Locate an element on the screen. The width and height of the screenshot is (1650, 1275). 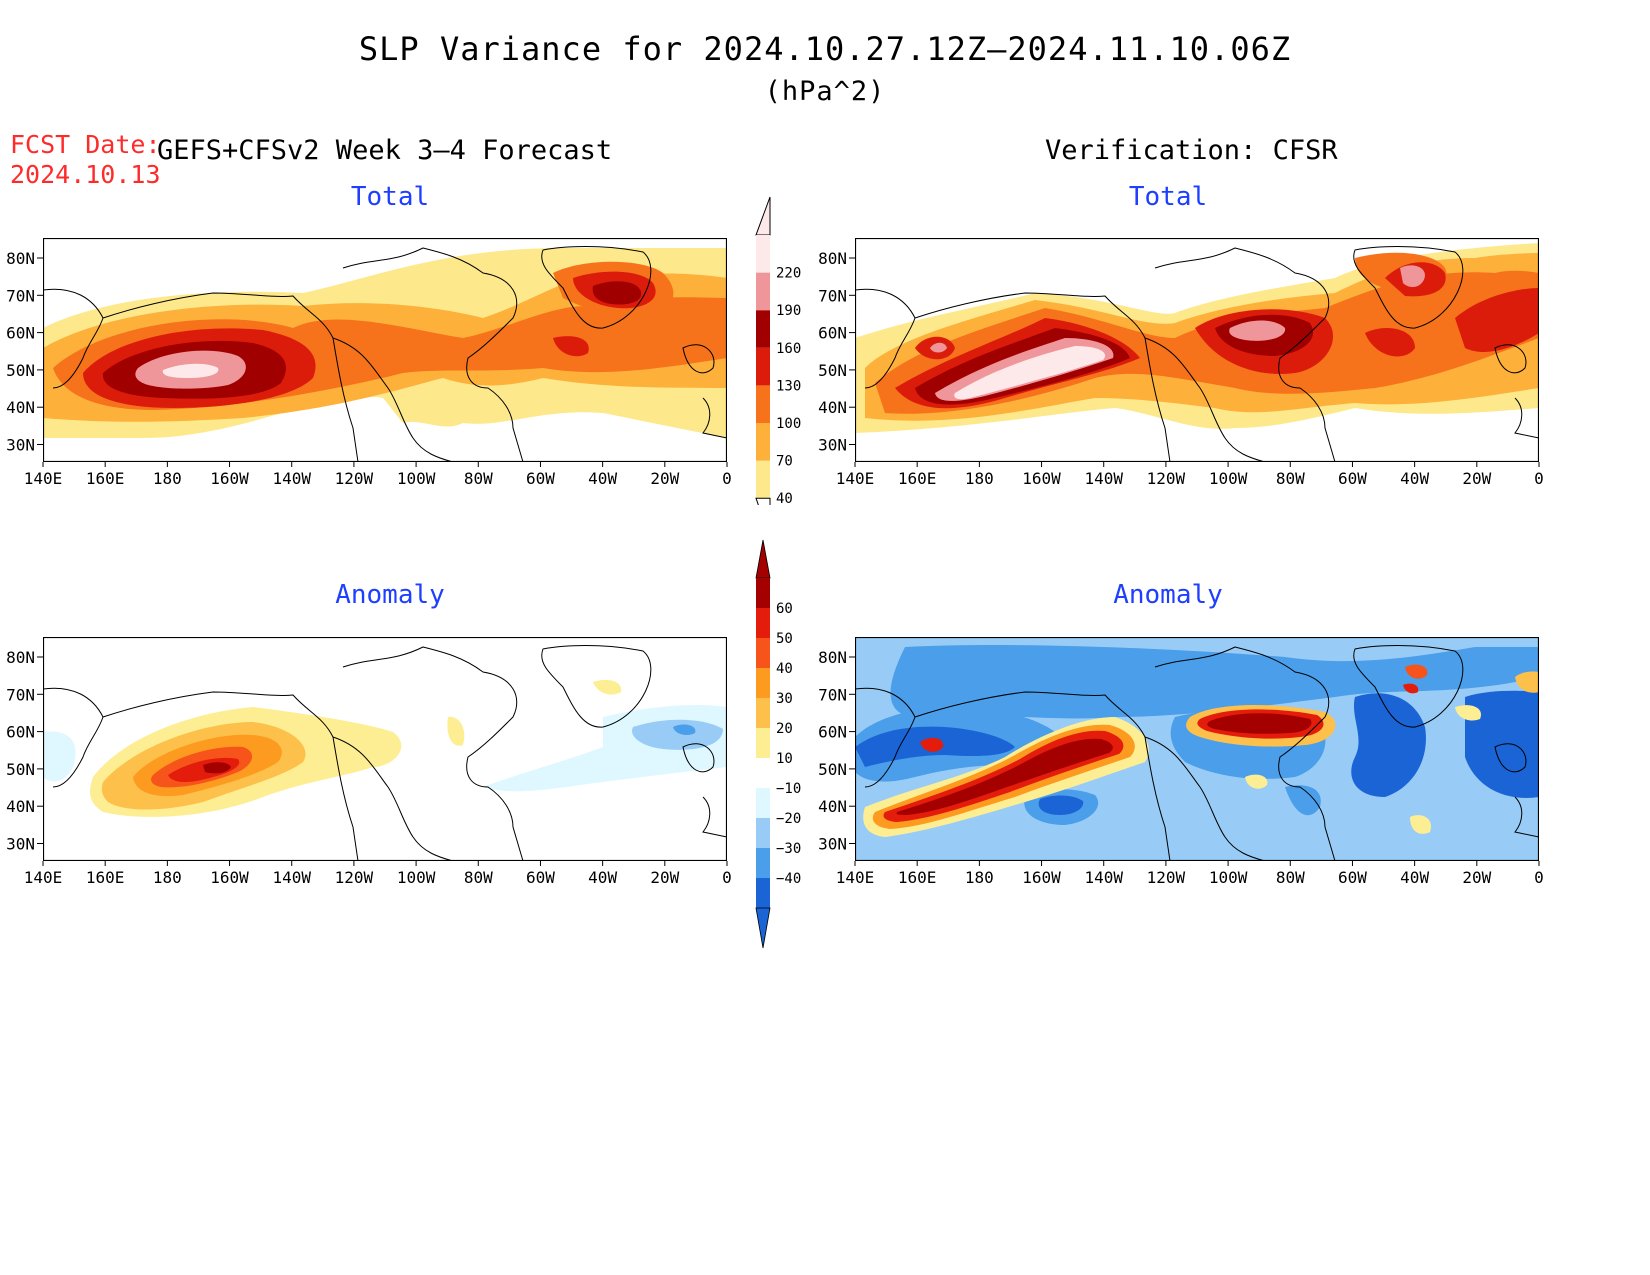
forecast-header: GEFS+CFSv2 Week 3–4 Forecast is located at coordinates (385, 150).